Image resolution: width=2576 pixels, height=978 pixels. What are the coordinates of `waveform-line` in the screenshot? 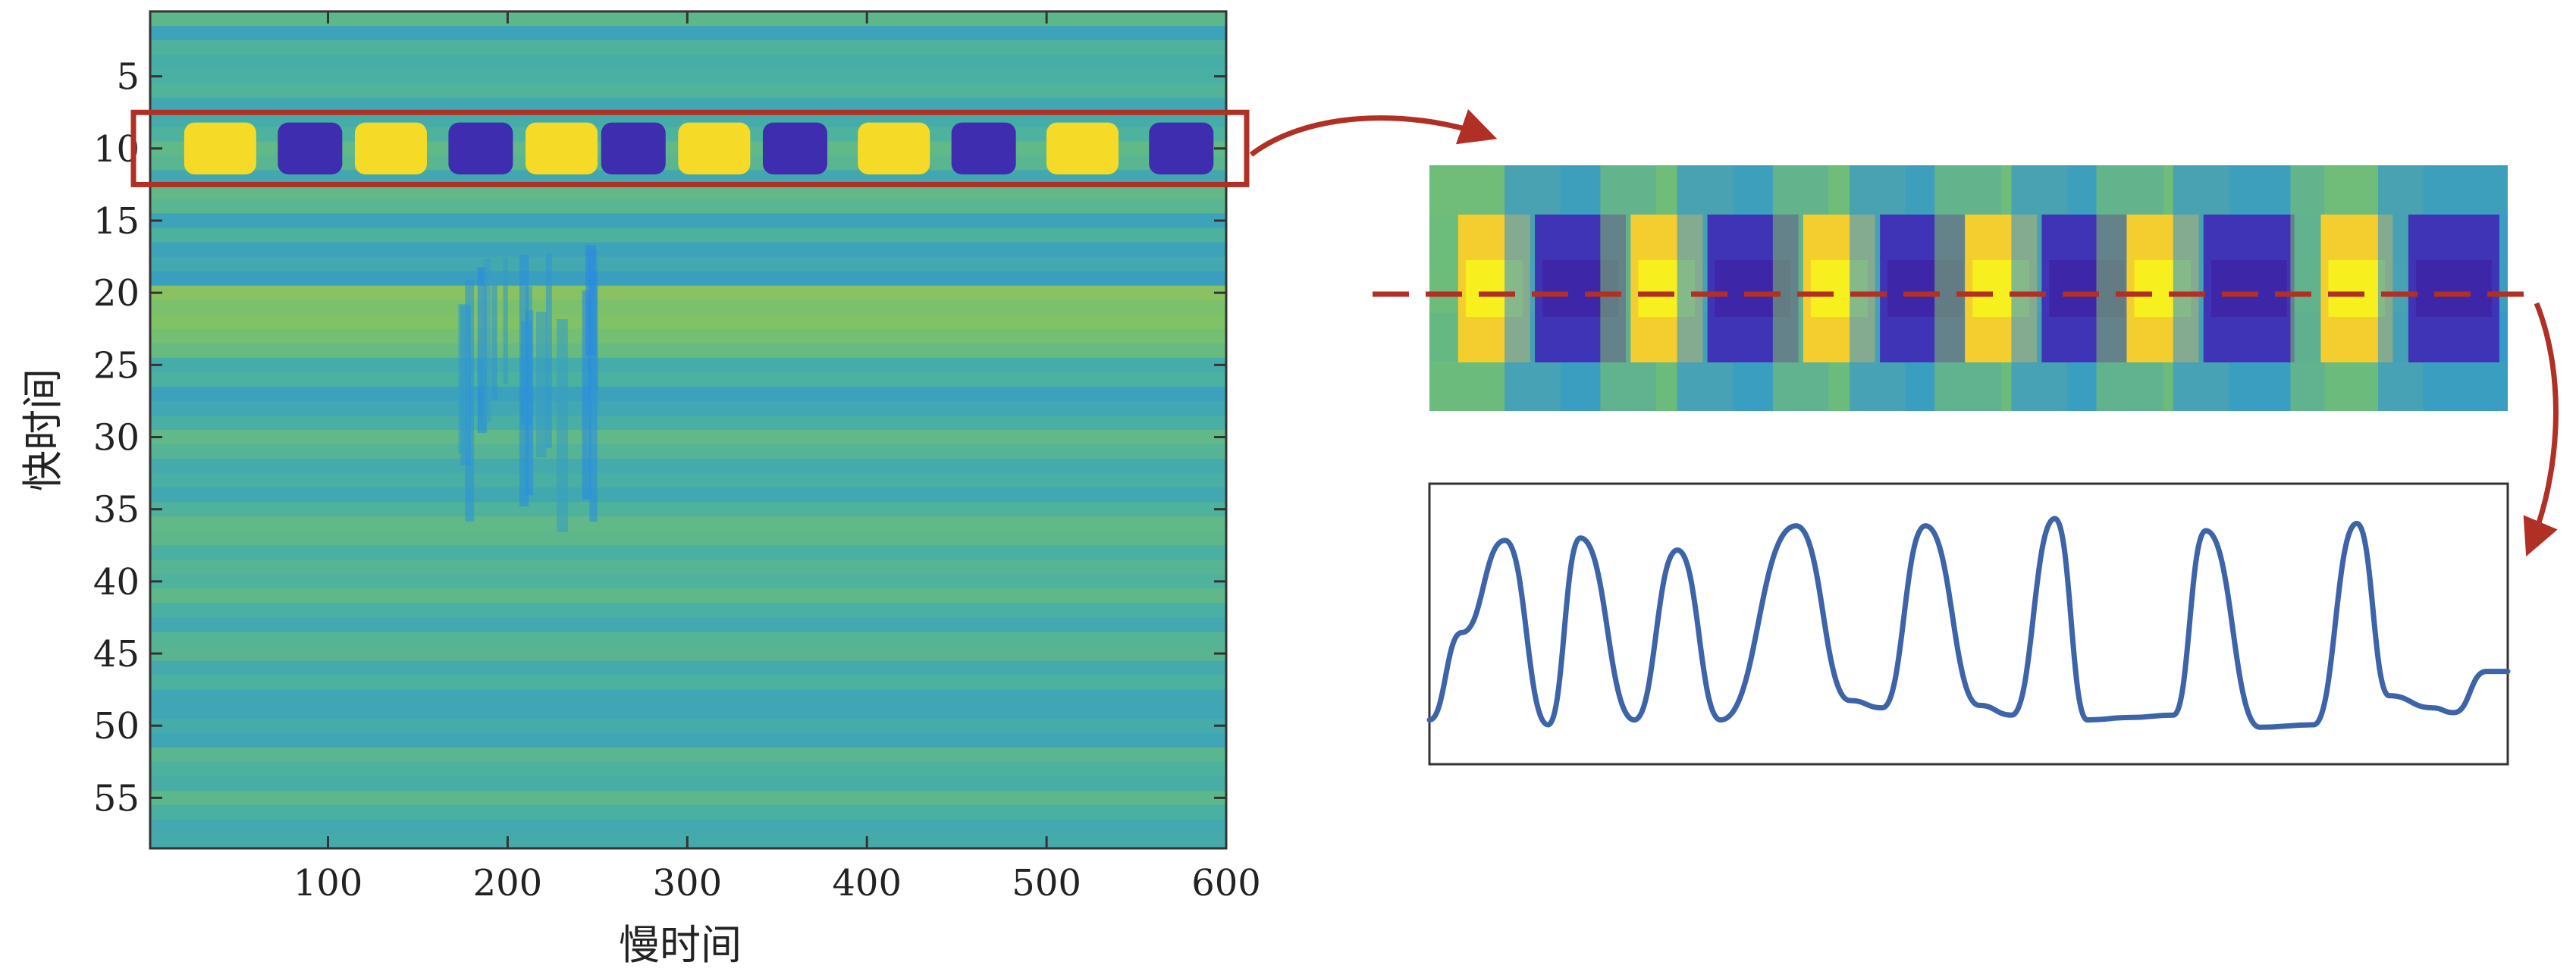 It's located at (1968, 623).